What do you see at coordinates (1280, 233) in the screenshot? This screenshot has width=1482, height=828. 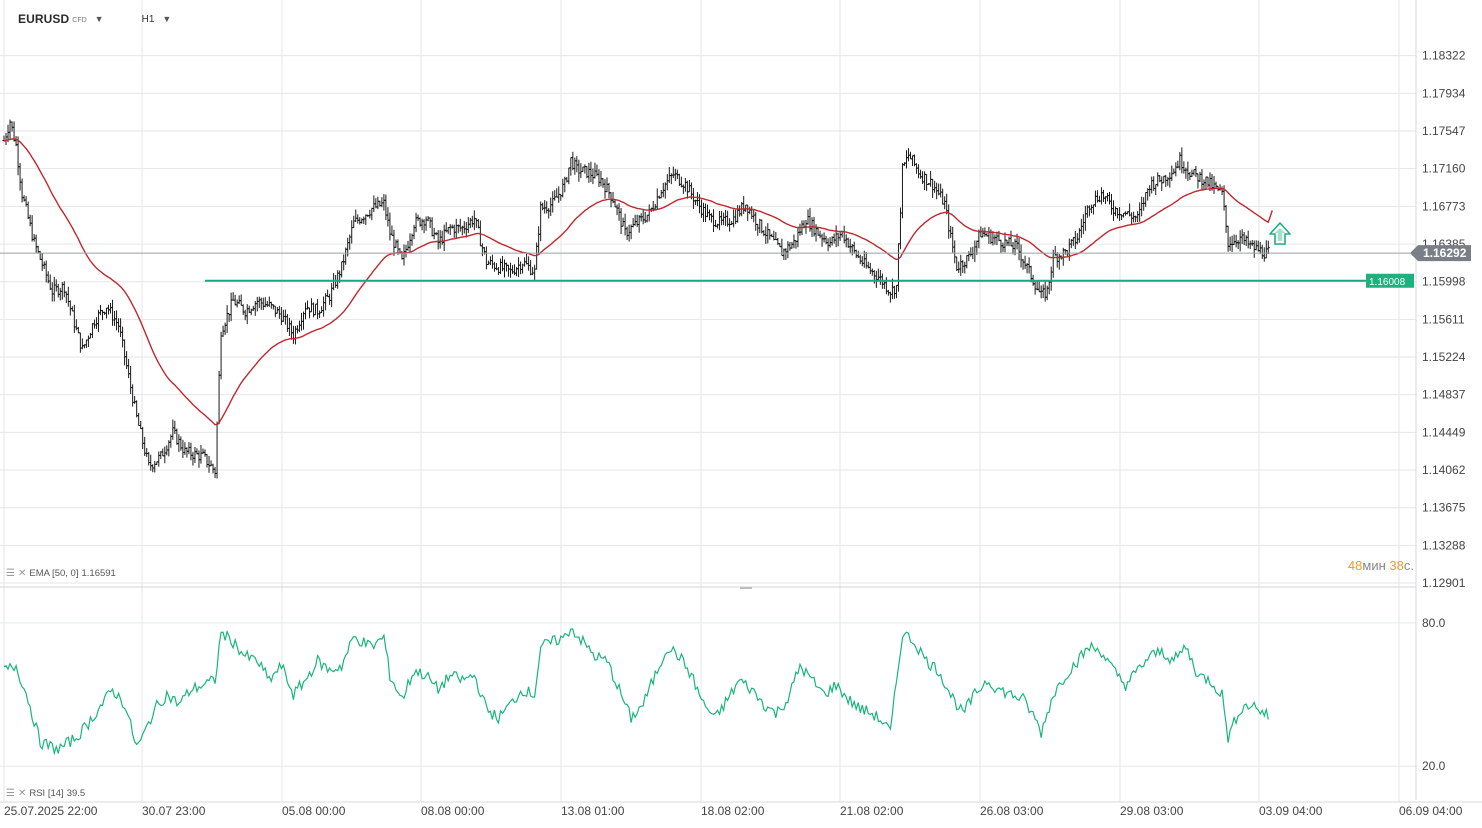 I see `up-arrow-icon` at bounding box center [1280, 233].